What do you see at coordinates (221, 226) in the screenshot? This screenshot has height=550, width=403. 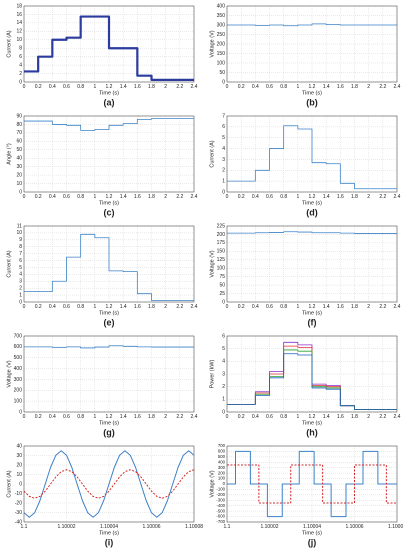 I see `y-tick-label: 225` at bounding box center [221, 226].